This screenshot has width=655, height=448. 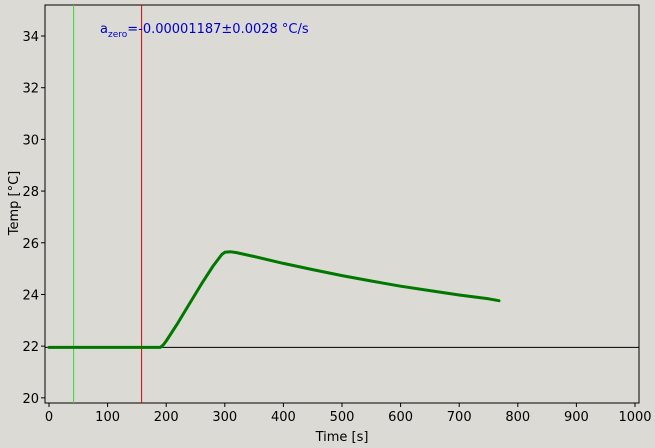 What do you see at coordinates (342, 437) in the screenshot?
I see `x-axis-title: Time [s]` at bounding box center [342, 437].